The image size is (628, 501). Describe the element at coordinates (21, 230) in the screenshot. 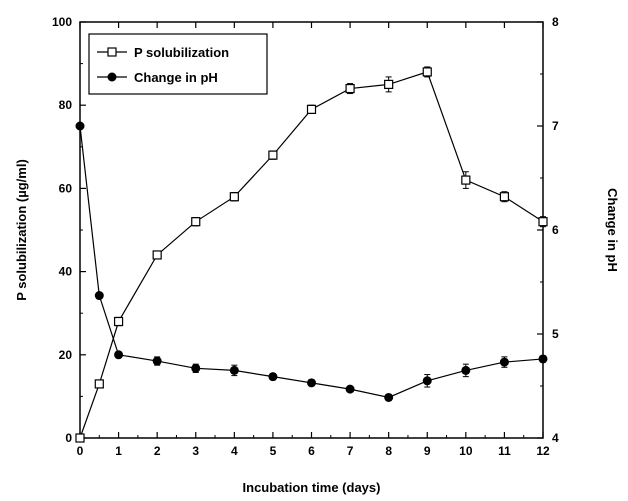

I see `y-axis-left-label: P solubilization (µg/ml)` at that location.